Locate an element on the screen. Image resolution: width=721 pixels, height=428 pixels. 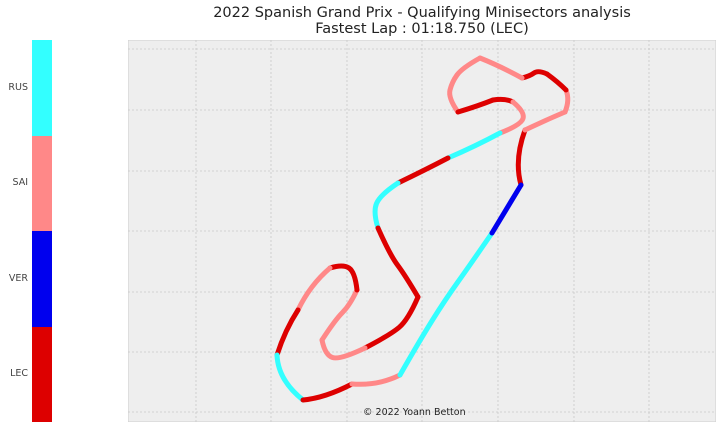
track-segment-10-rus is located at coordinates (474, 145).